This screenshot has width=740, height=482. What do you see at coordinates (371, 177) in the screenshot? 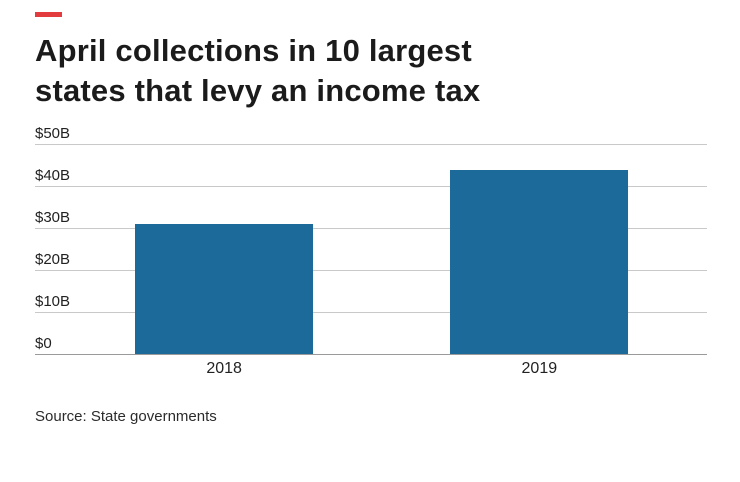
I see `gridline-40b: $40B` at bounding box center [371, 177].